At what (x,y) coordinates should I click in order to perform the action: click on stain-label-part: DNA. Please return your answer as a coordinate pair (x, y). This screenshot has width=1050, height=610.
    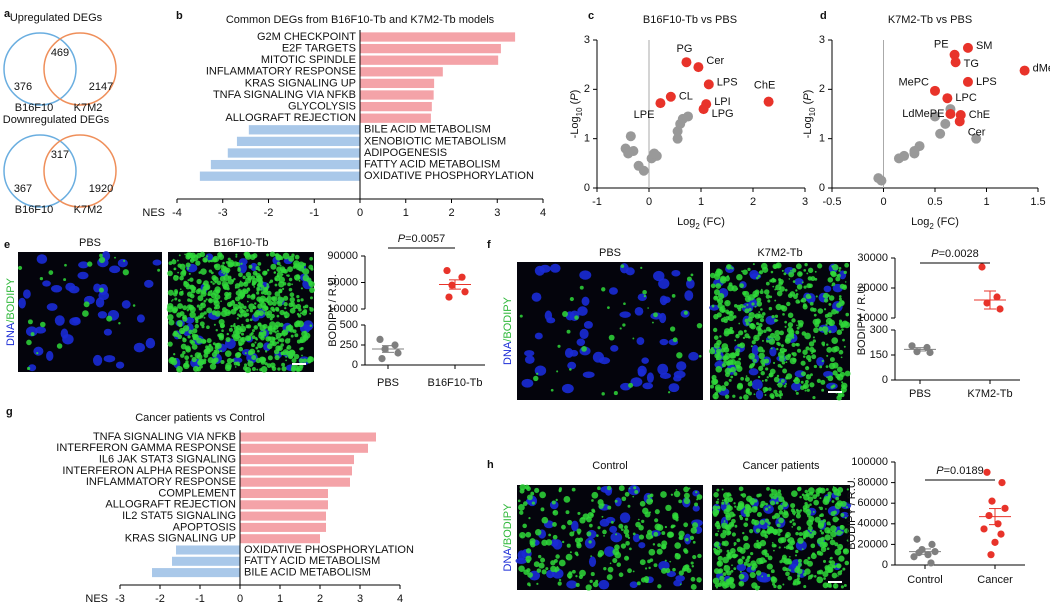
    Looking at the image, I should click on (11, 334).